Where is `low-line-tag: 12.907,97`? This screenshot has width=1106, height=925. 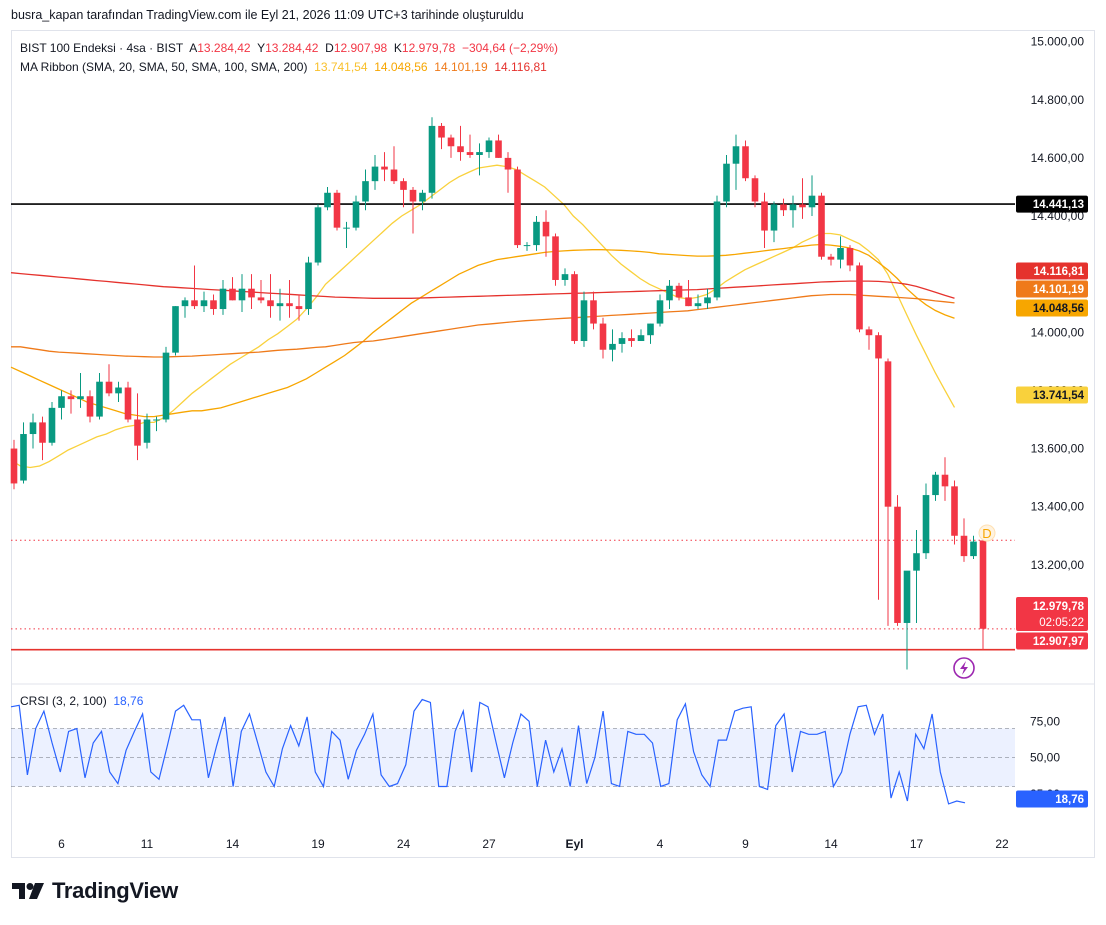
low-line-tag: 12.907,97 is located at coordinates (1058, 642).